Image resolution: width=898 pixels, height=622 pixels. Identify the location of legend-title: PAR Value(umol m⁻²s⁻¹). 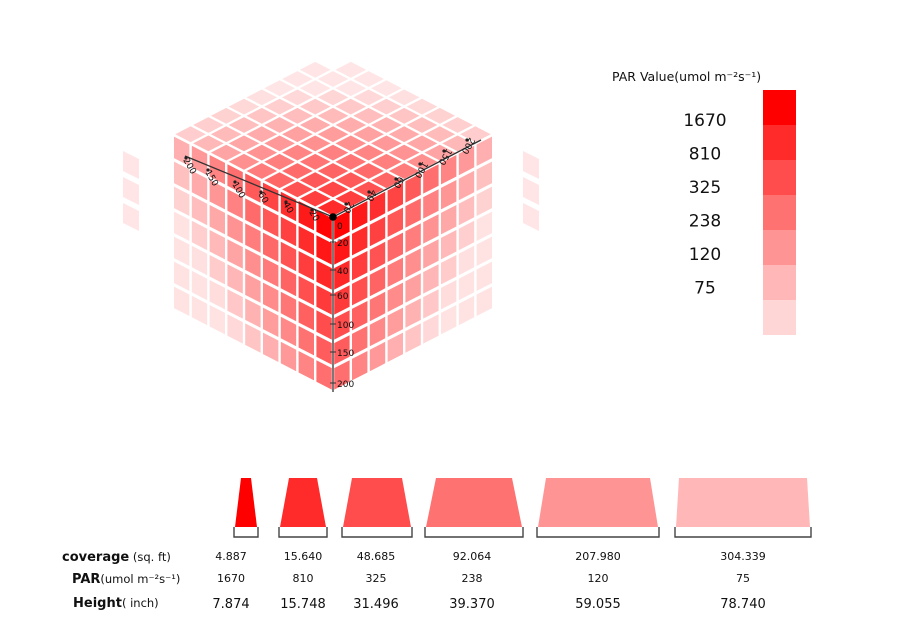
(686, 76).